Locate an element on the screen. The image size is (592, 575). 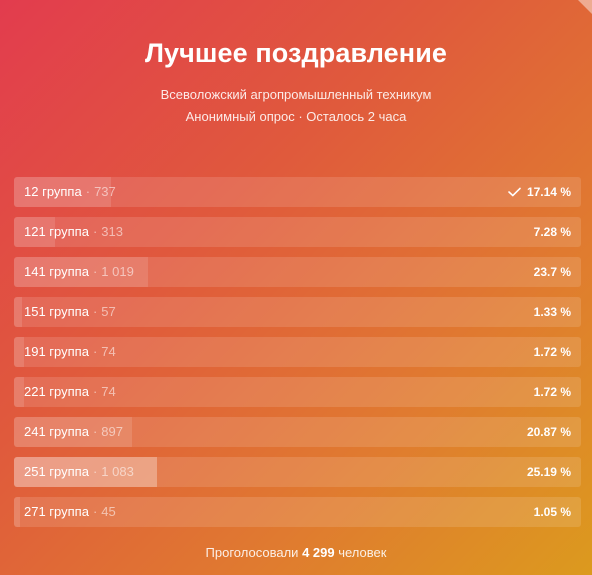
option-label: 141 группа is located at coordinates (56, 271).